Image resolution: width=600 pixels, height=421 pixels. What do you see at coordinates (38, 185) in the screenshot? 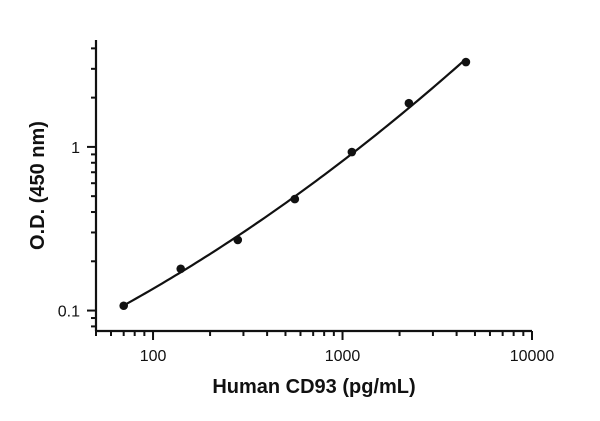
I see `y-axis-title: O.D. (450 nm)` at bounding box center [38, 185].